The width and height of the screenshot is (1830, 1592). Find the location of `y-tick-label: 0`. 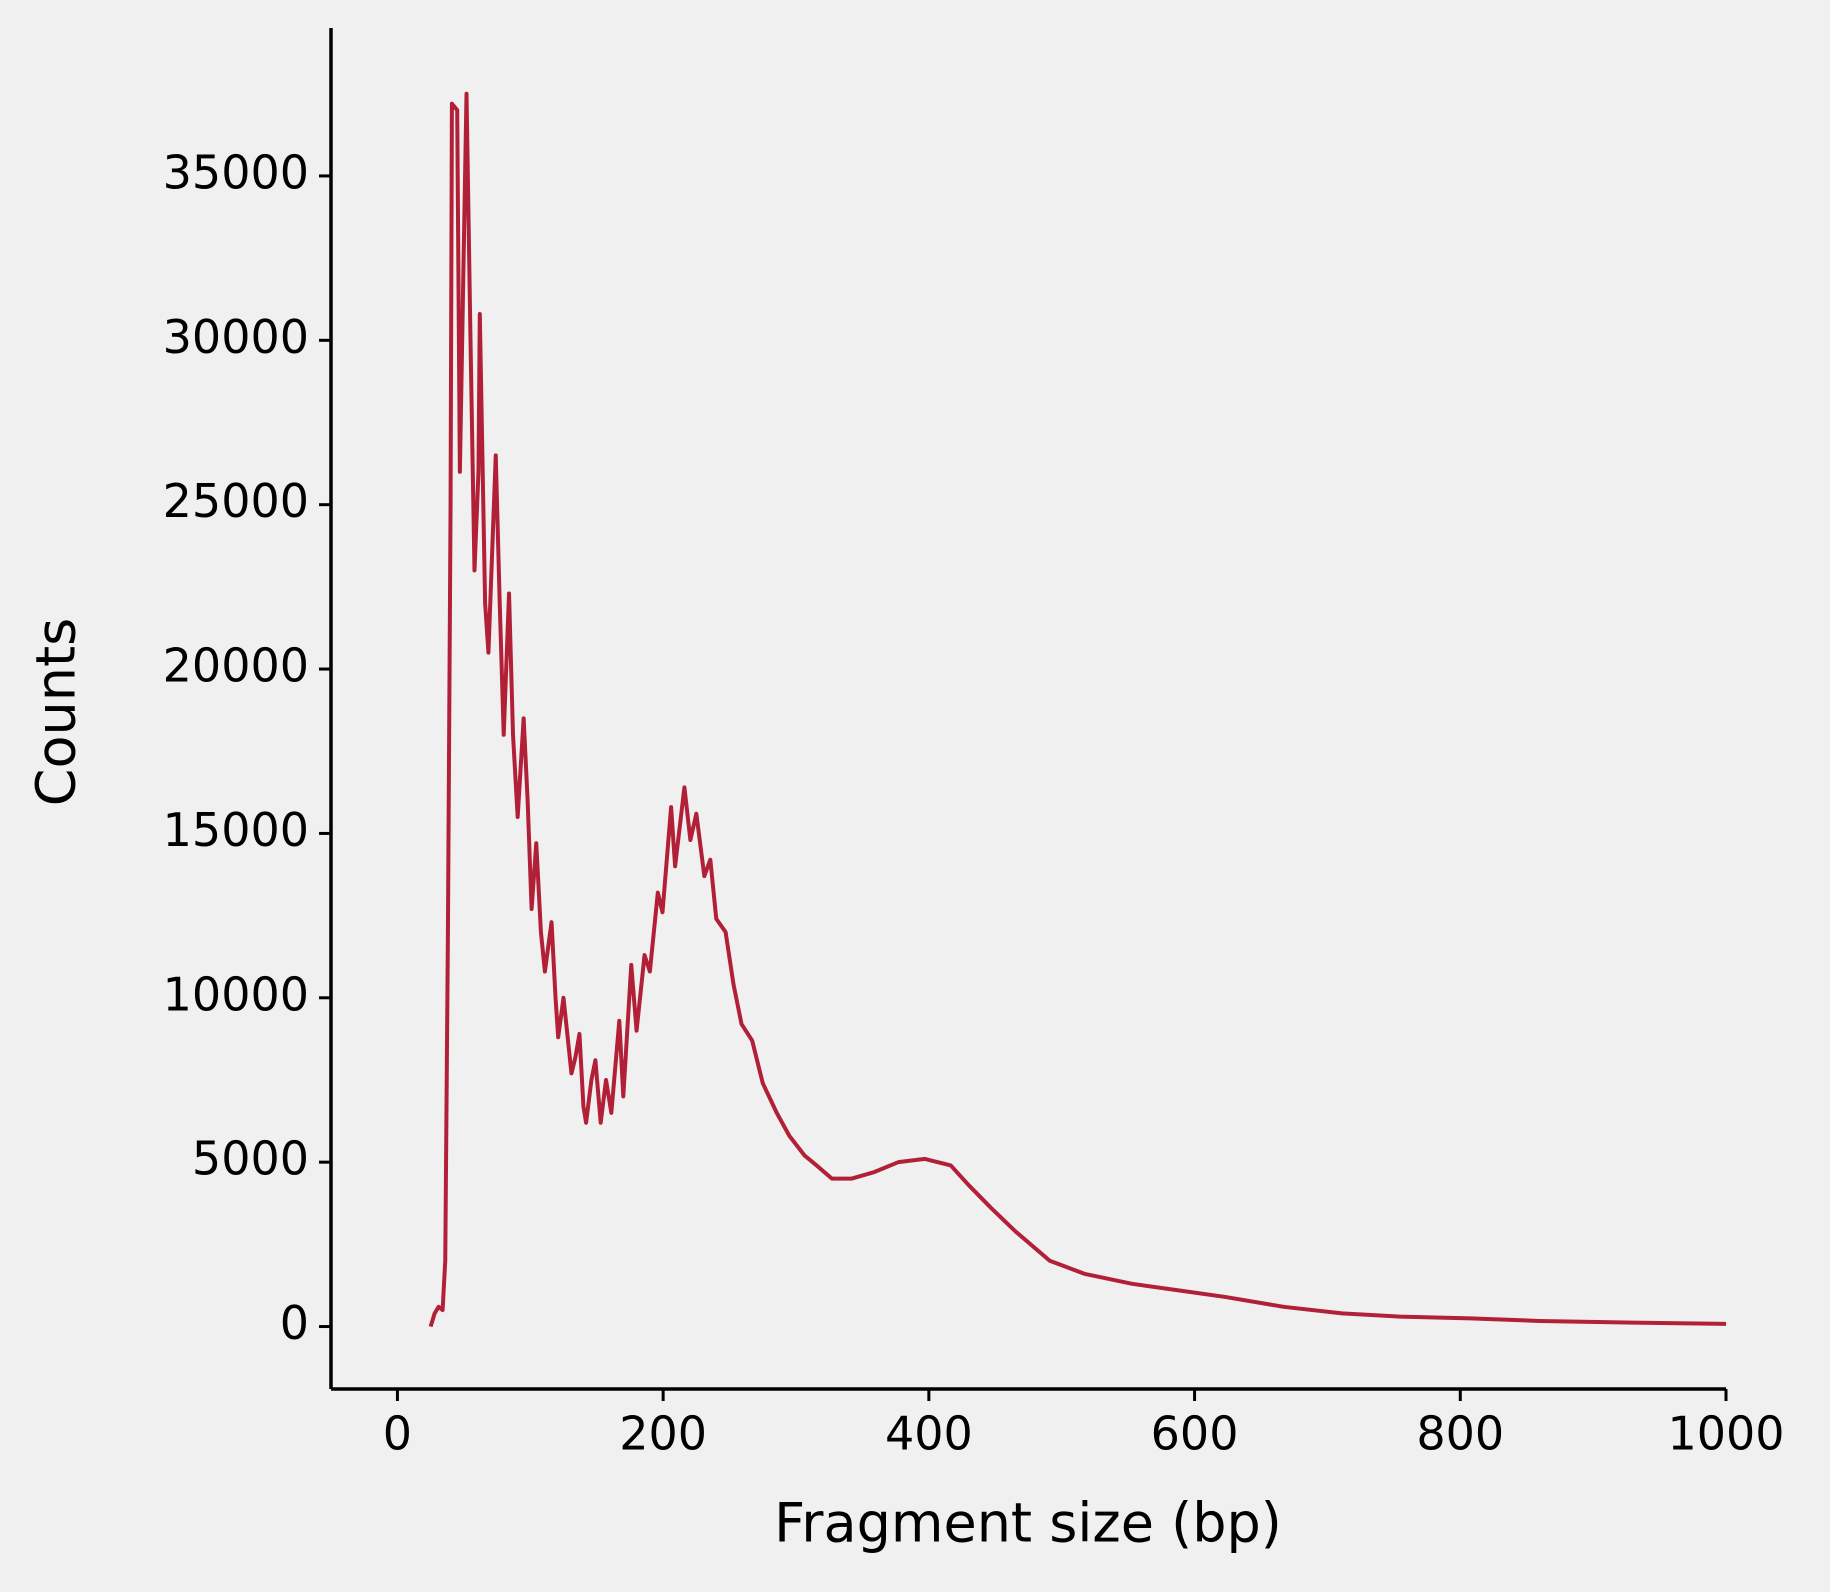

y-tick-label: 0 is located at coordinates (294, 1323).